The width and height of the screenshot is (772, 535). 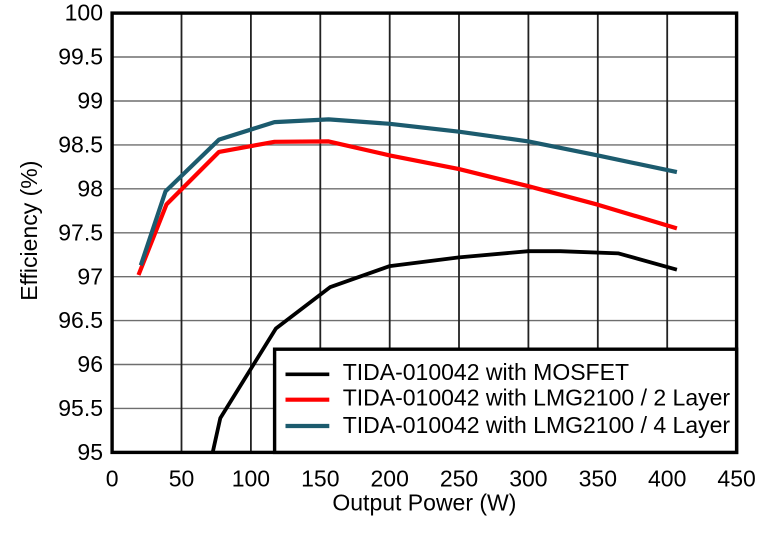 I want to click on svg-text: 250, so click(x=459, y=479).